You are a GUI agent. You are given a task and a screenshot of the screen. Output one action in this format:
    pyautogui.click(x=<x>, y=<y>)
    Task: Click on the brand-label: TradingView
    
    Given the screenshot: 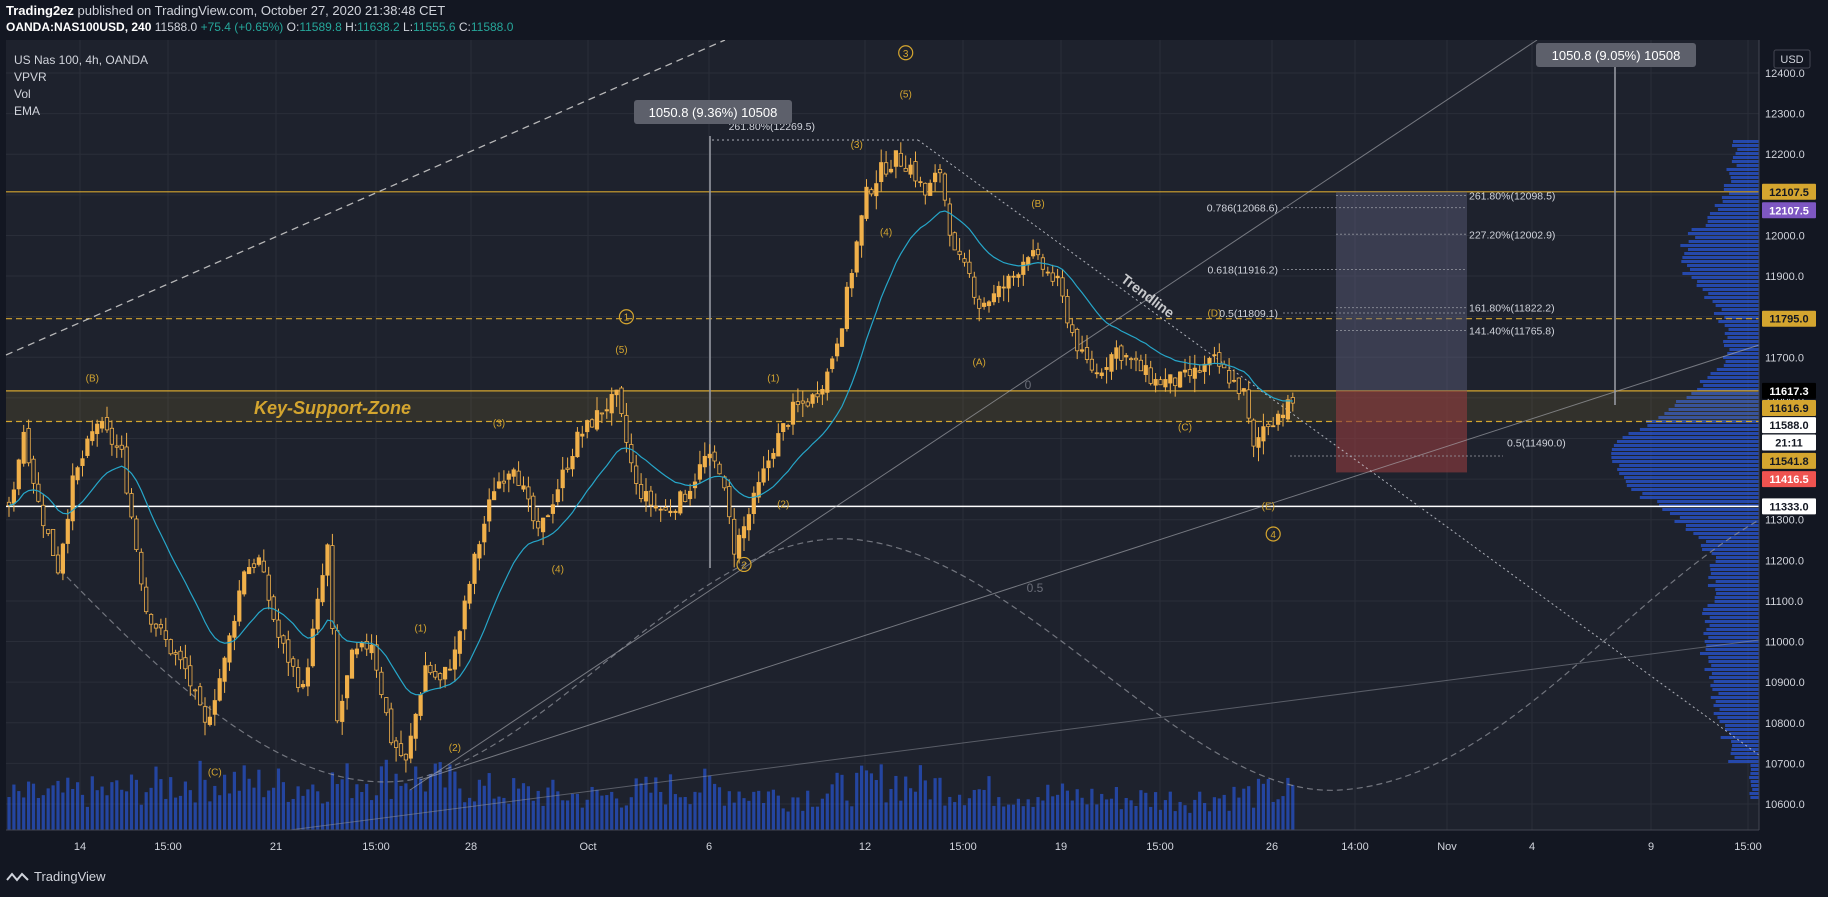 What is the action you would take?
    pyautogui.click(x=70, y=876)
    